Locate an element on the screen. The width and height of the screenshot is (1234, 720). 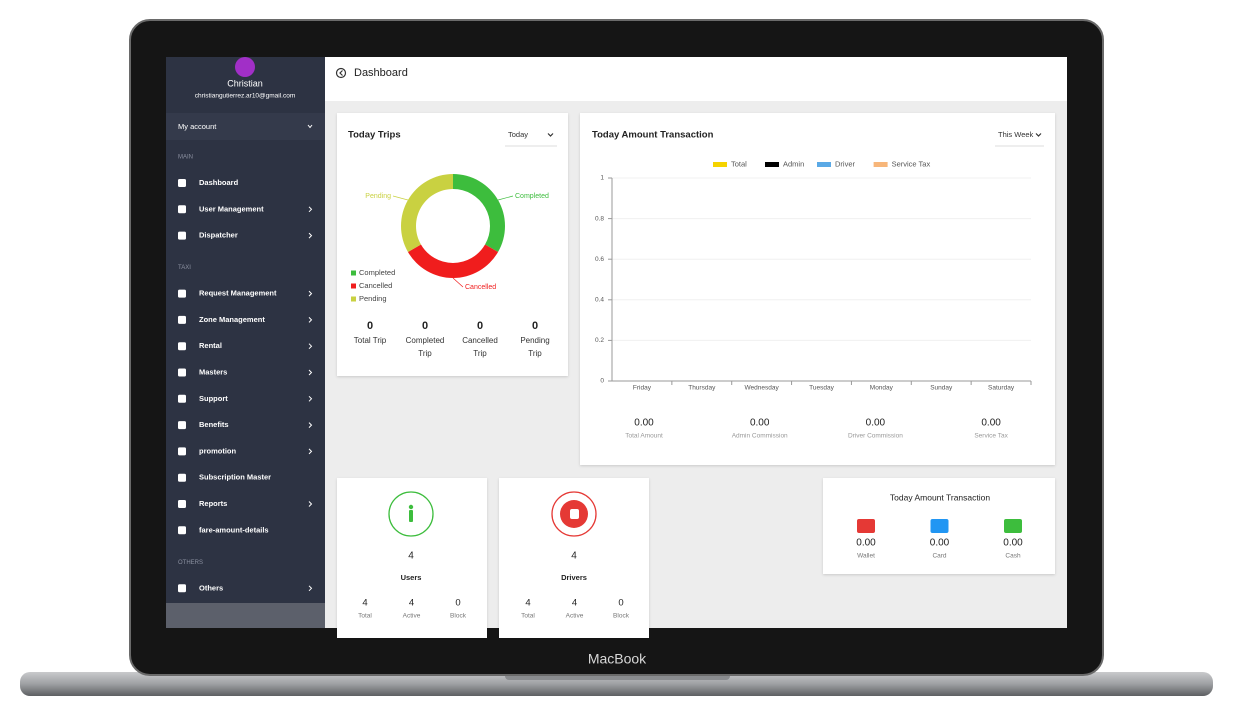
y-tick-label: 0.4 is located at coordinates (599, 300).